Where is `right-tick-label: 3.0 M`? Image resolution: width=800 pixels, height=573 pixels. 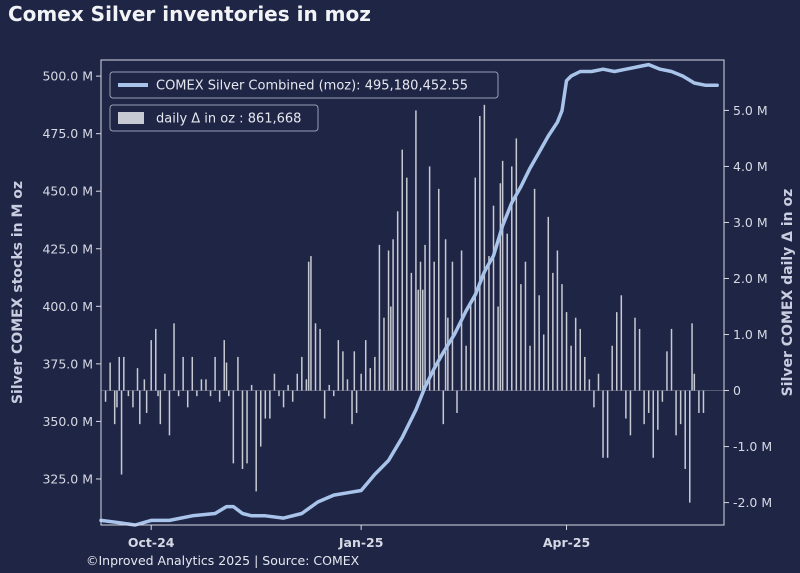 right-tick-label: 3.0 M is located at coordinates (750, 222).